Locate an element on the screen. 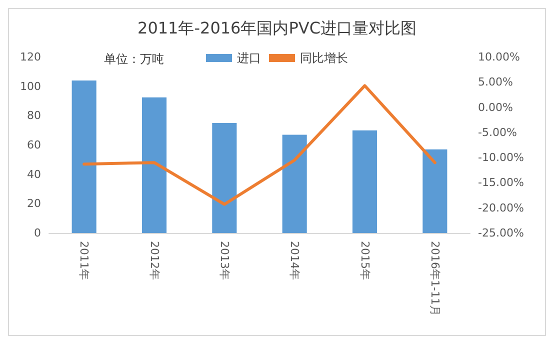  y2-tick-label: -25.00% is located at coordinates (501, 233).